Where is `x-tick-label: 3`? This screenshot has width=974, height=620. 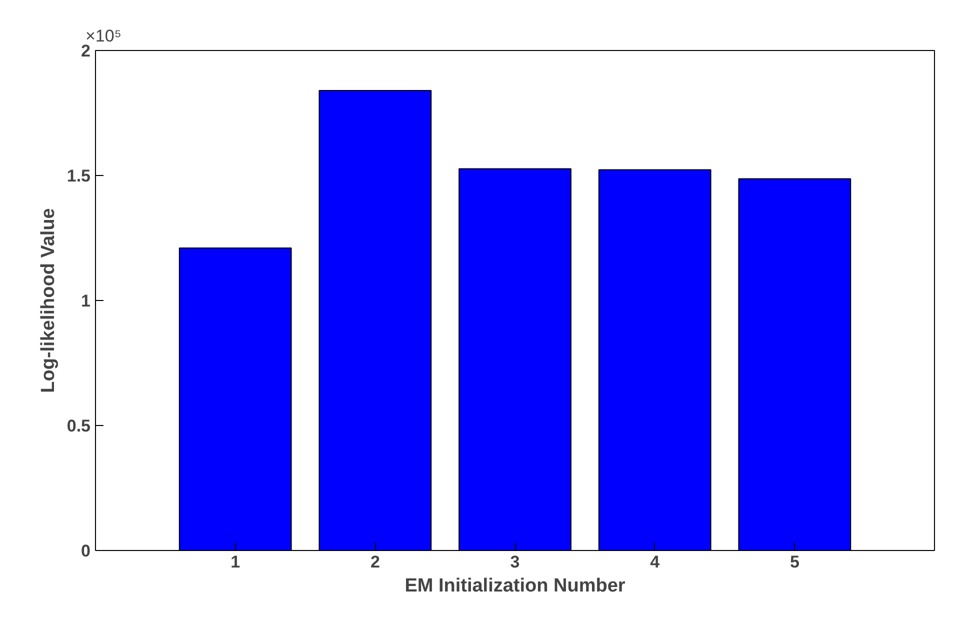
x-tick-label: 3 is located at coordinates (515, 562).